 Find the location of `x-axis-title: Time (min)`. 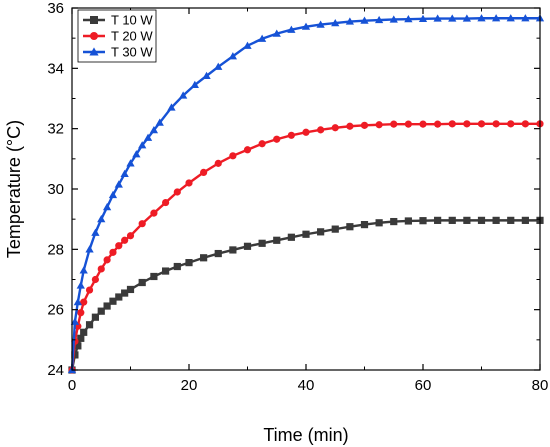

x-axis-title: Time (min) is located at coordinates (305, 435).